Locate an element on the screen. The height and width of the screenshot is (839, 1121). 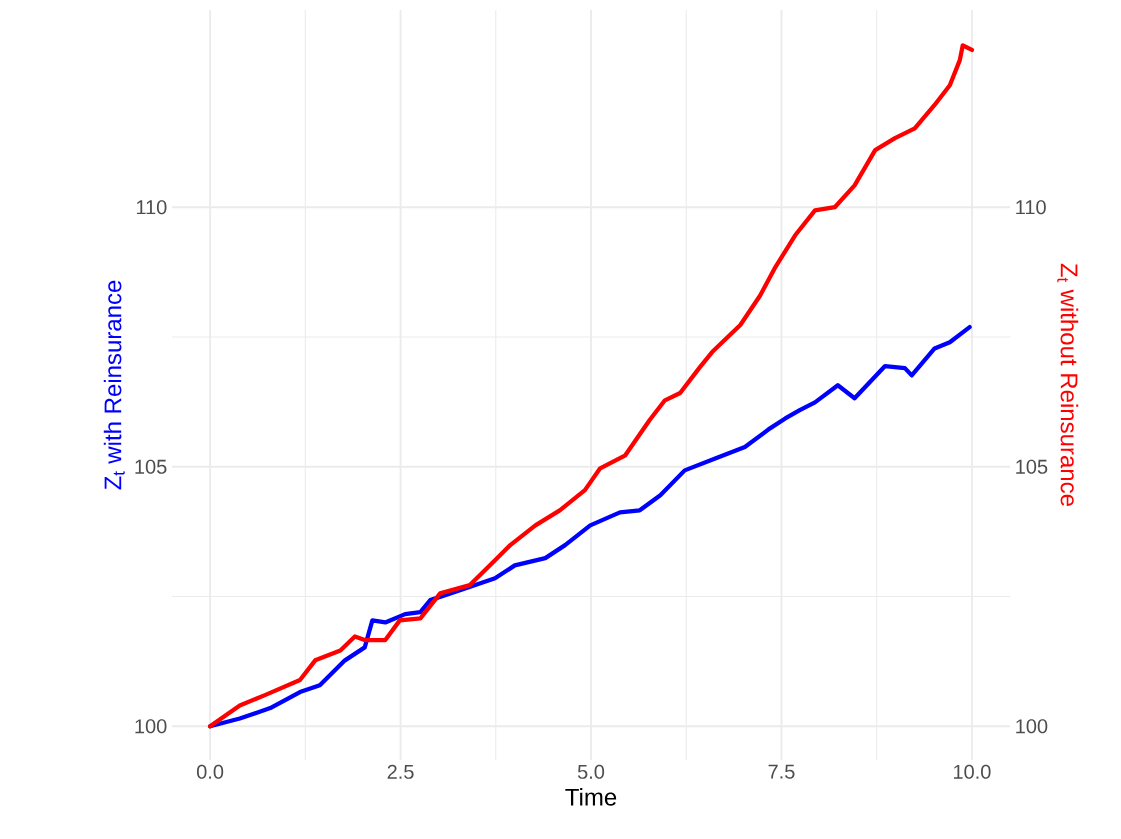
x-tick-label: 7.5 is located at coordinates (781, 771).